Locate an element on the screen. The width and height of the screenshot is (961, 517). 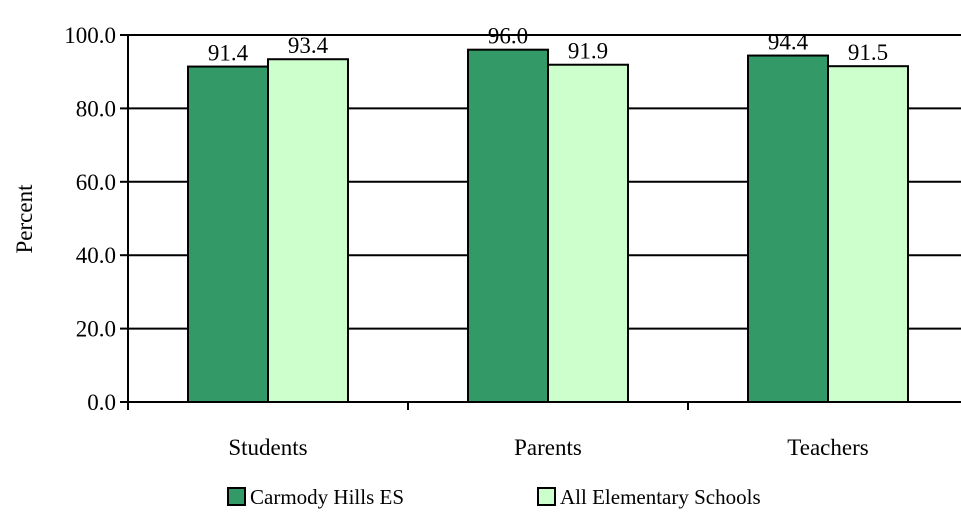
data-labels: 91.4 93.4 96.0 91.9 94.4 91.5 is located at coordinates (548, 45).